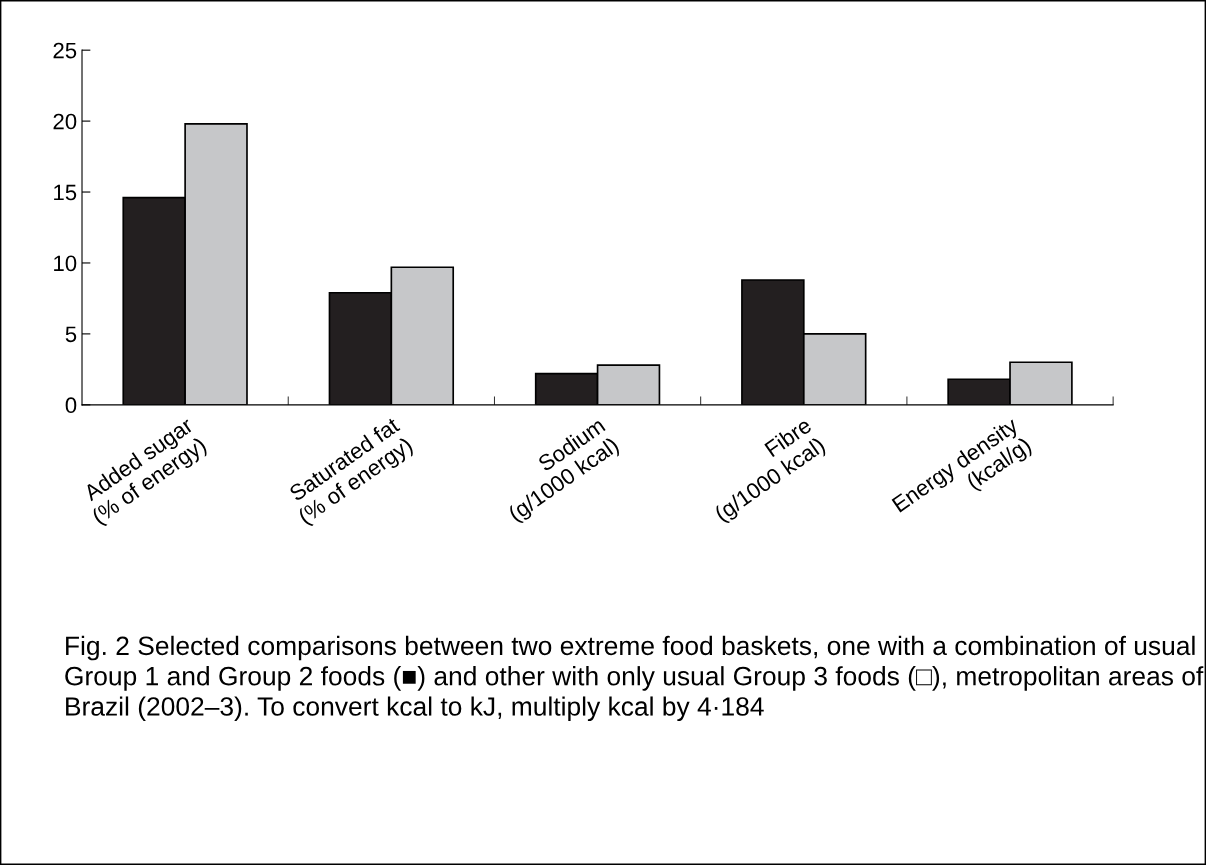  What do you see at coordinates (71, 405) in the screenshot?
I see `y-tick-label: 0` at bounding box center [71, 405].